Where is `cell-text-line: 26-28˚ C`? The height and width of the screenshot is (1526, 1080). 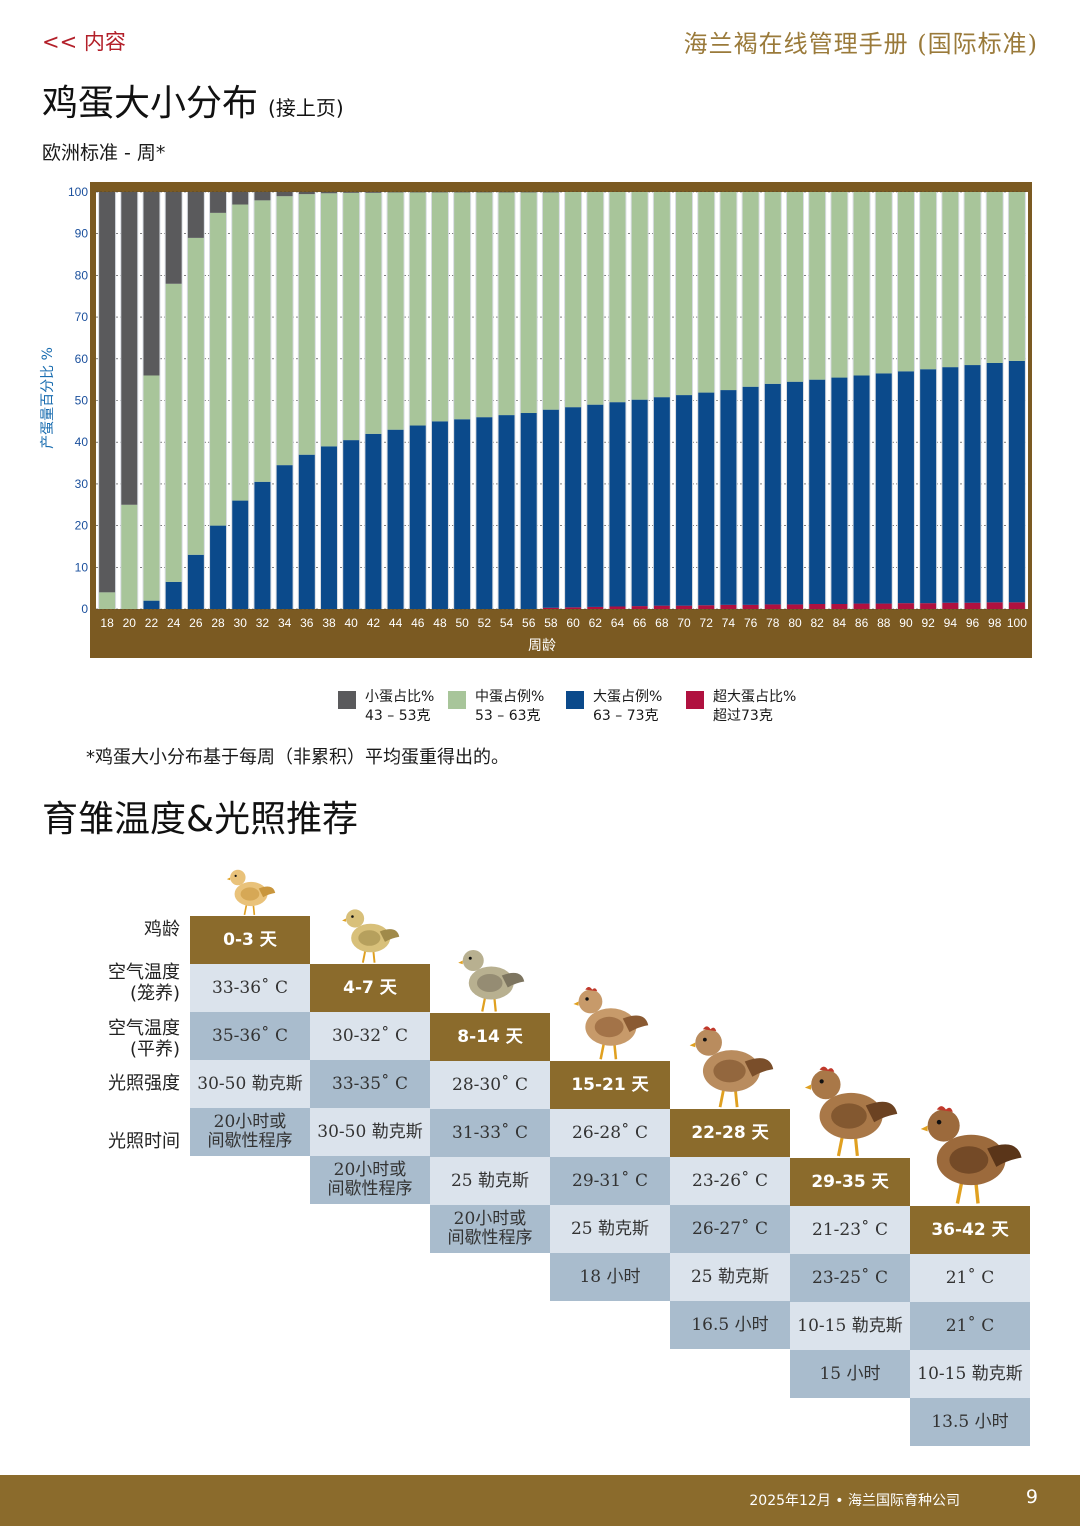 cell-text-line: 26-28˚ C is located at coordinates (610, 1132).